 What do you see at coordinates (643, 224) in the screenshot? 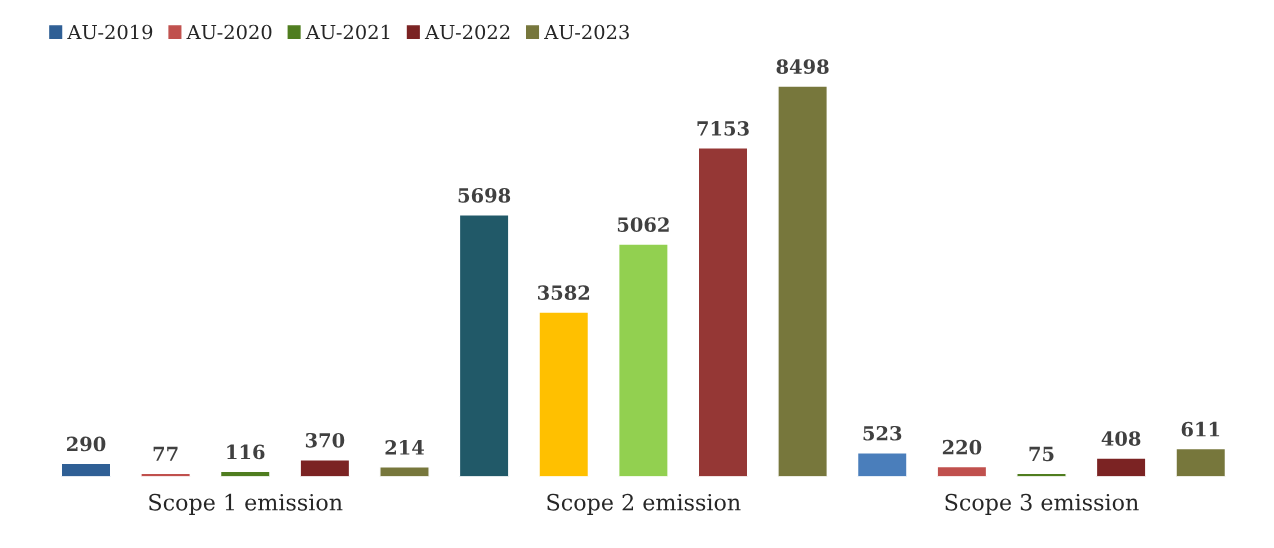
I see `data-label: 5062` at bounding box center [643, 224].